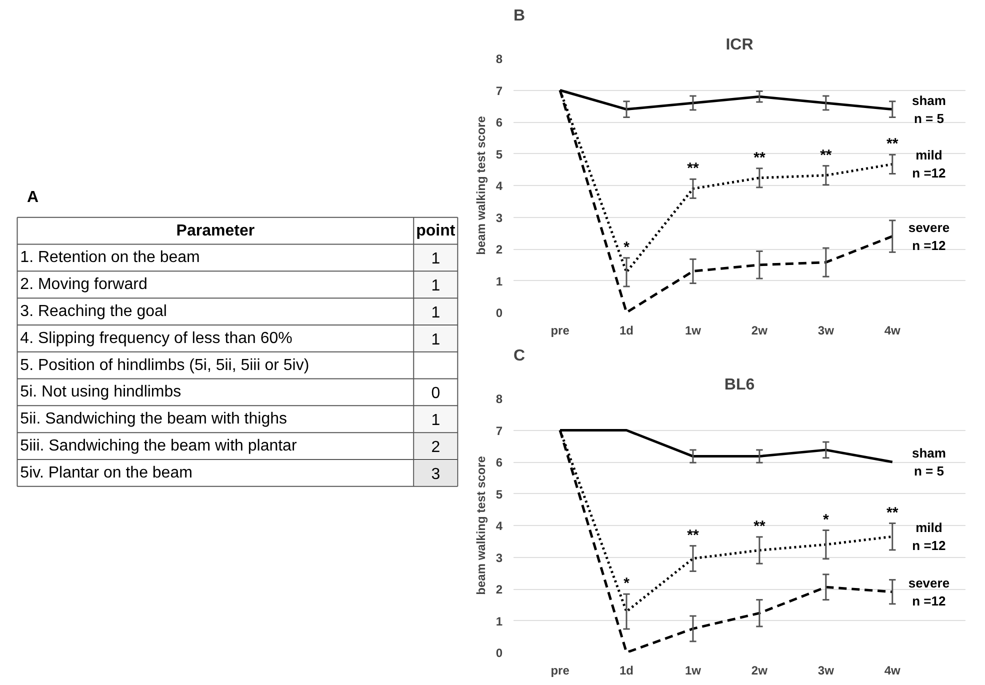  I want to click on y-tick-label: 4. Slipping frequency of less than 60%, so click(156, 338).